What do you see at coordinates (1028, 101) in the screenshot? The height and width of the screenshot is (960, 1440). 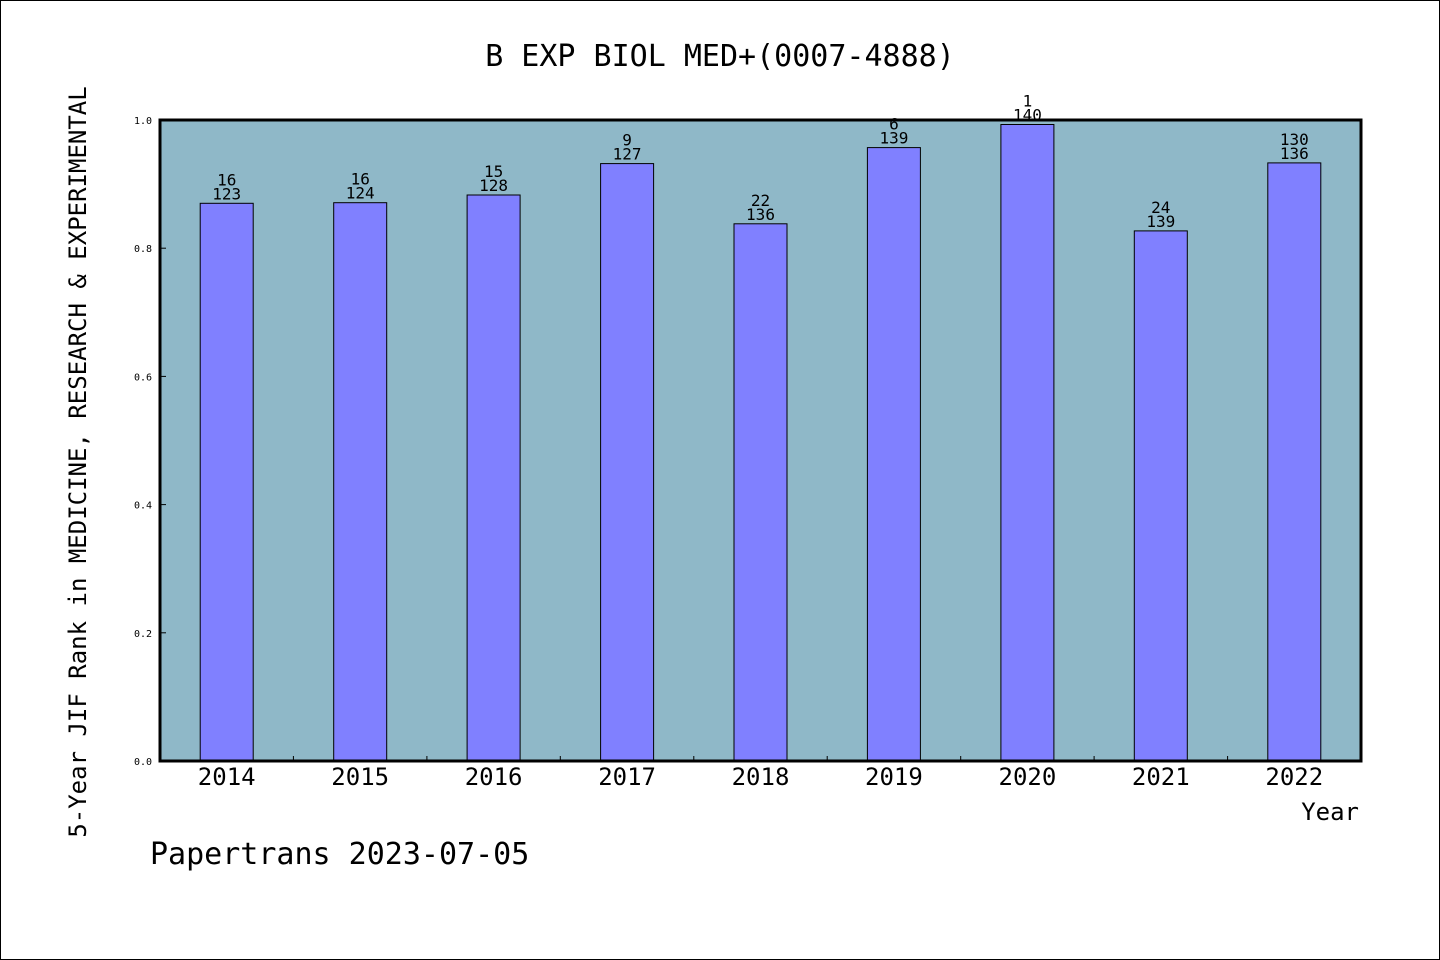 I see `bar-rank-label: 1` at bounding box center [1028, 101].